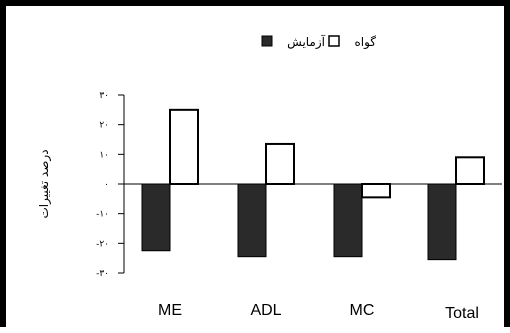 This screenshot has width=510, height=333. I want to click on x-tick-label: MC, so click(362, 310).